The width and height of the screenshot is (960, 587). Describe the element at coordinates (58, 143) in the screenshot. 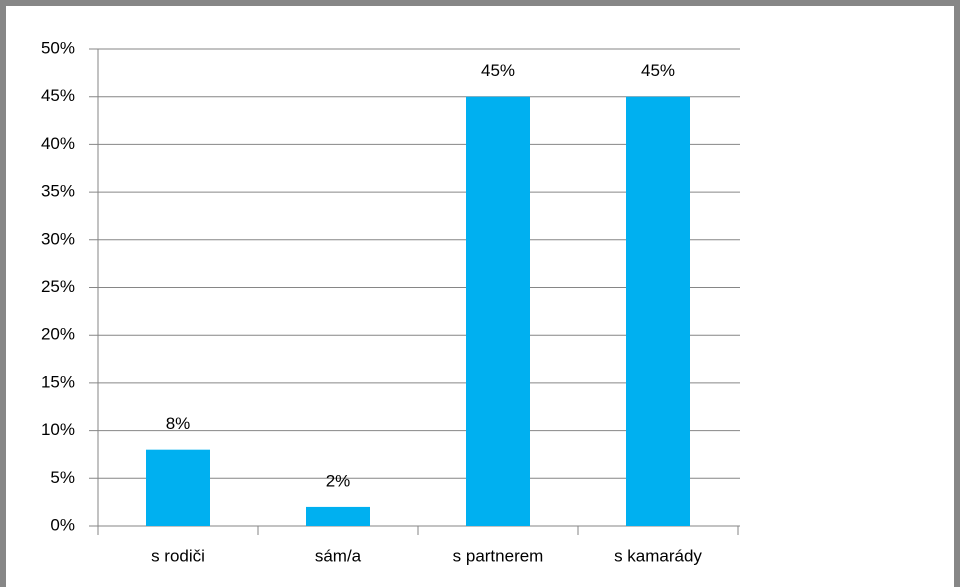

I see `y-tick-label: 40%` at that location.